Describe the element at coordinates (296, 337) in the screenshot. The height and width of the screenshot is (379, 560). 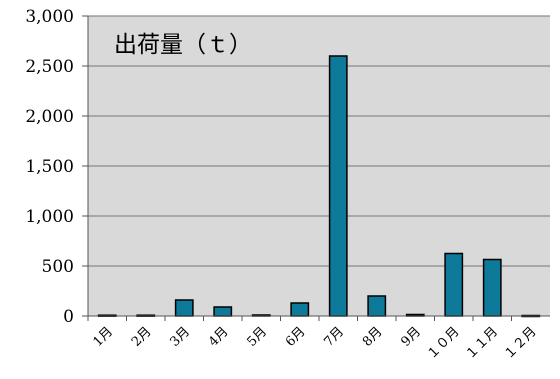
I see `x-tick-label: 6月` at that location.